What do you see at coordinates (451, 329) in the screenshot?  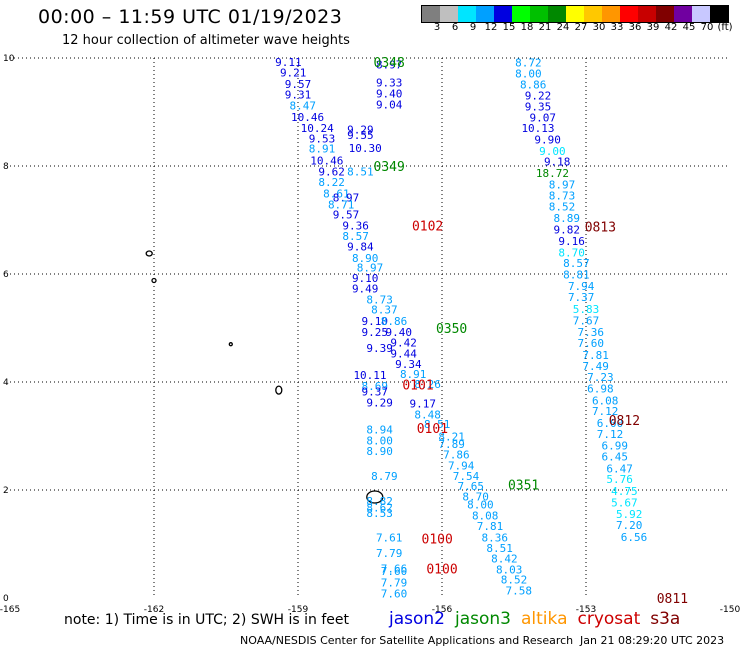 I see `track-time-label: 0350` at bounding box center [451, 329].